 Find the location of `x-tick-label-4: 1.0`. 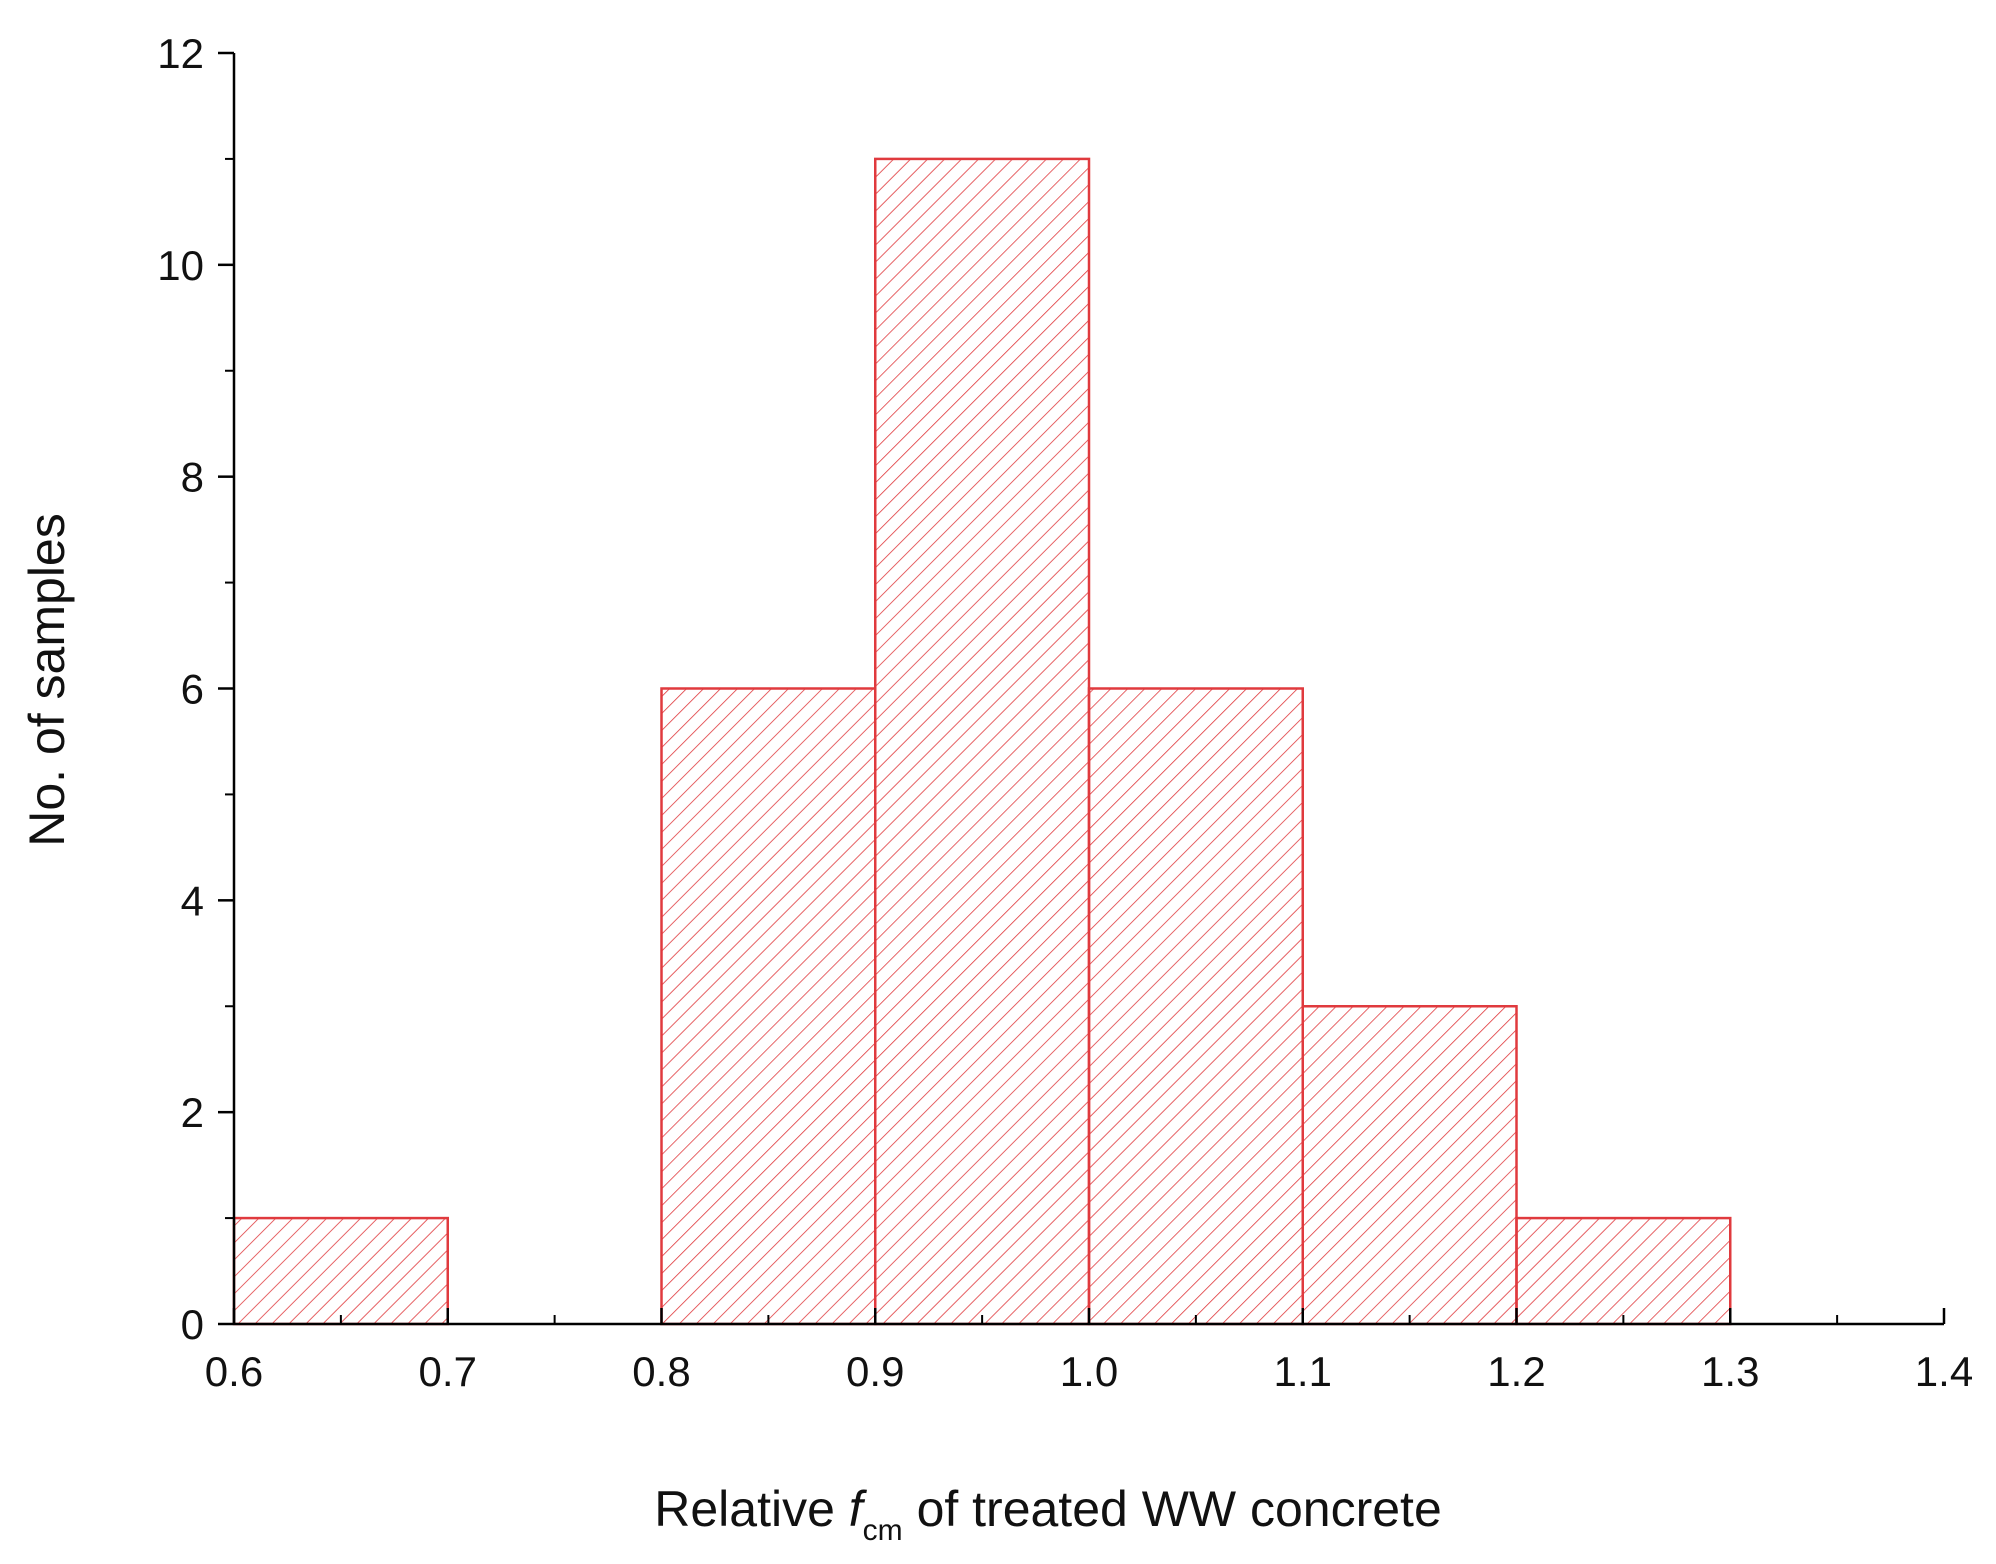

x-tick-label-4: 1.0 is located at coordinates (1089, 1371).